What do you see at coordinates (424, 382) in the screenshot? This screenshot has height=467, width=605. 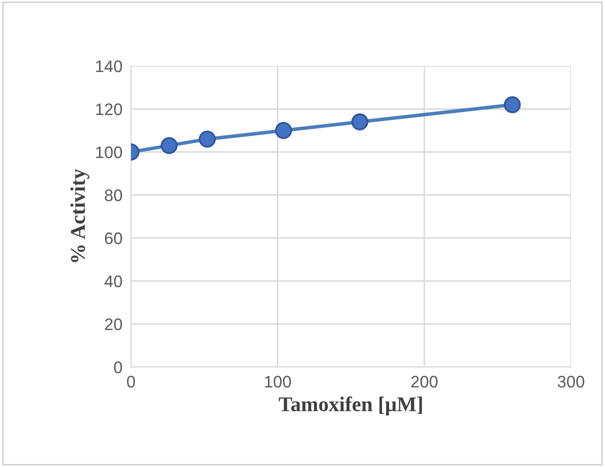 I see `x-tick-label: 200` at bounding box center [424, 382].